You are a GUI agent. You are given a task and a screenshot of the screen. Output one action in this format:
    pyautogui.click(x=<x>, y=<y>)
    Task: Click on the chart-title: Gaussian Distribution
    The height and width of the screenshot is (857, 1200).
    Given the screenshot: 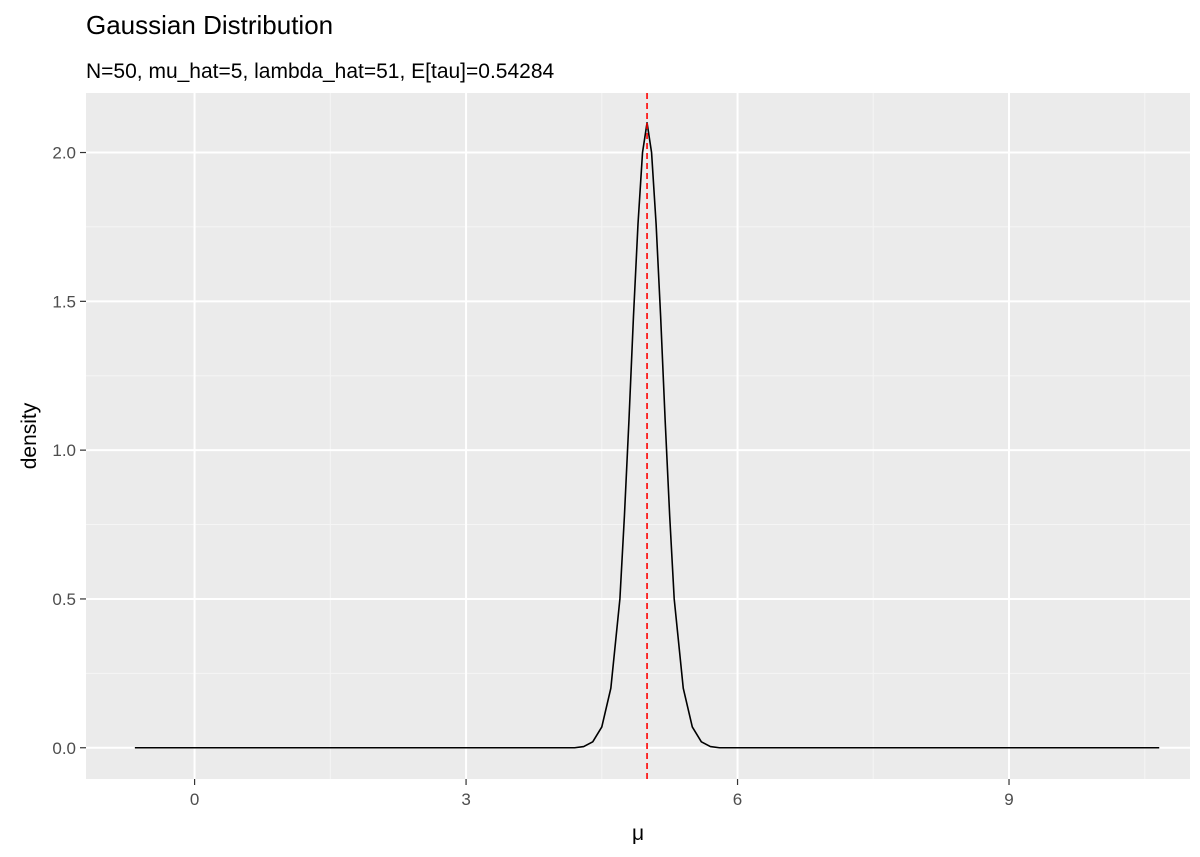 What is the action you would take?
    pyautogui.click(x=209, y=25)
    